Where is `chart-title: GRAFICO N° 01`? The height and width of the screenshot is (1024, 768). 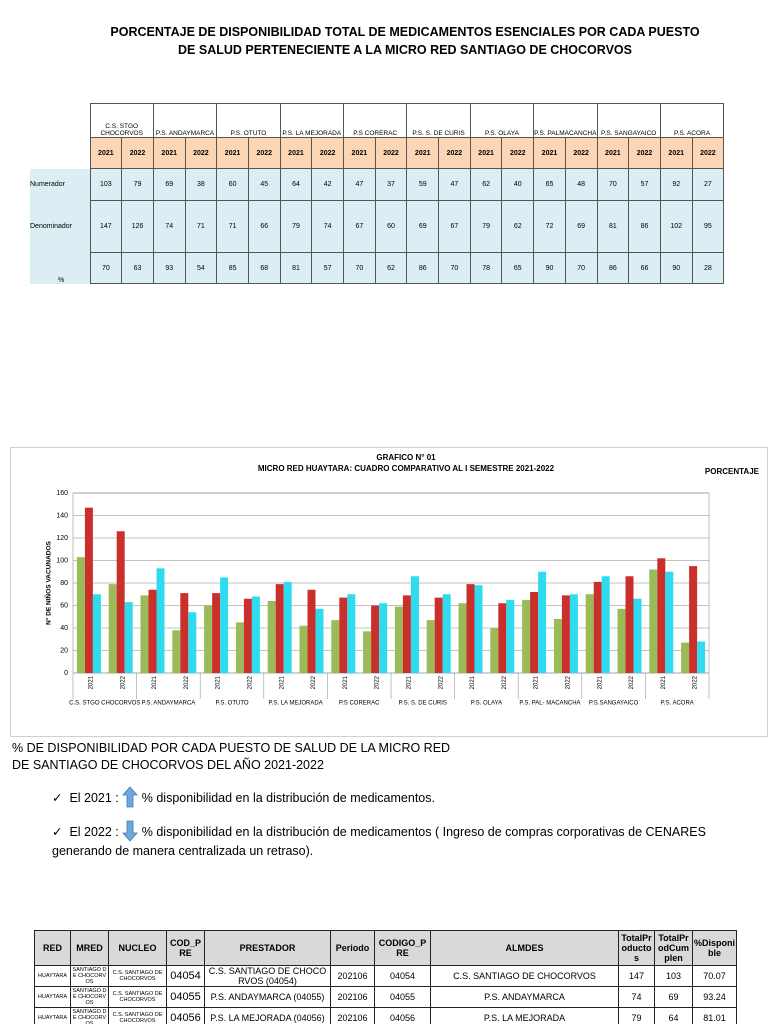 chart-title: GRAFICO N° 01 is located at coordinates (406, 457).